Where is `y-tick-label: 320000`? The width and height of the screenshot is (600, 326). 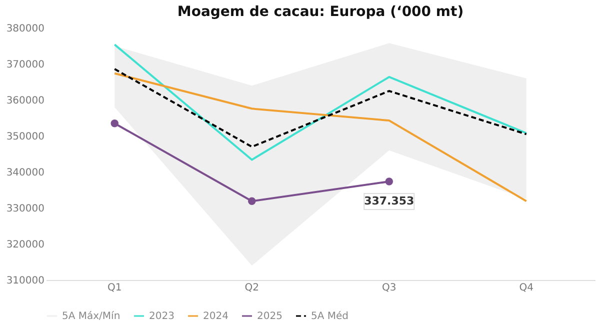 y-tick-label: 320000 is located at coordinates (25, 245).